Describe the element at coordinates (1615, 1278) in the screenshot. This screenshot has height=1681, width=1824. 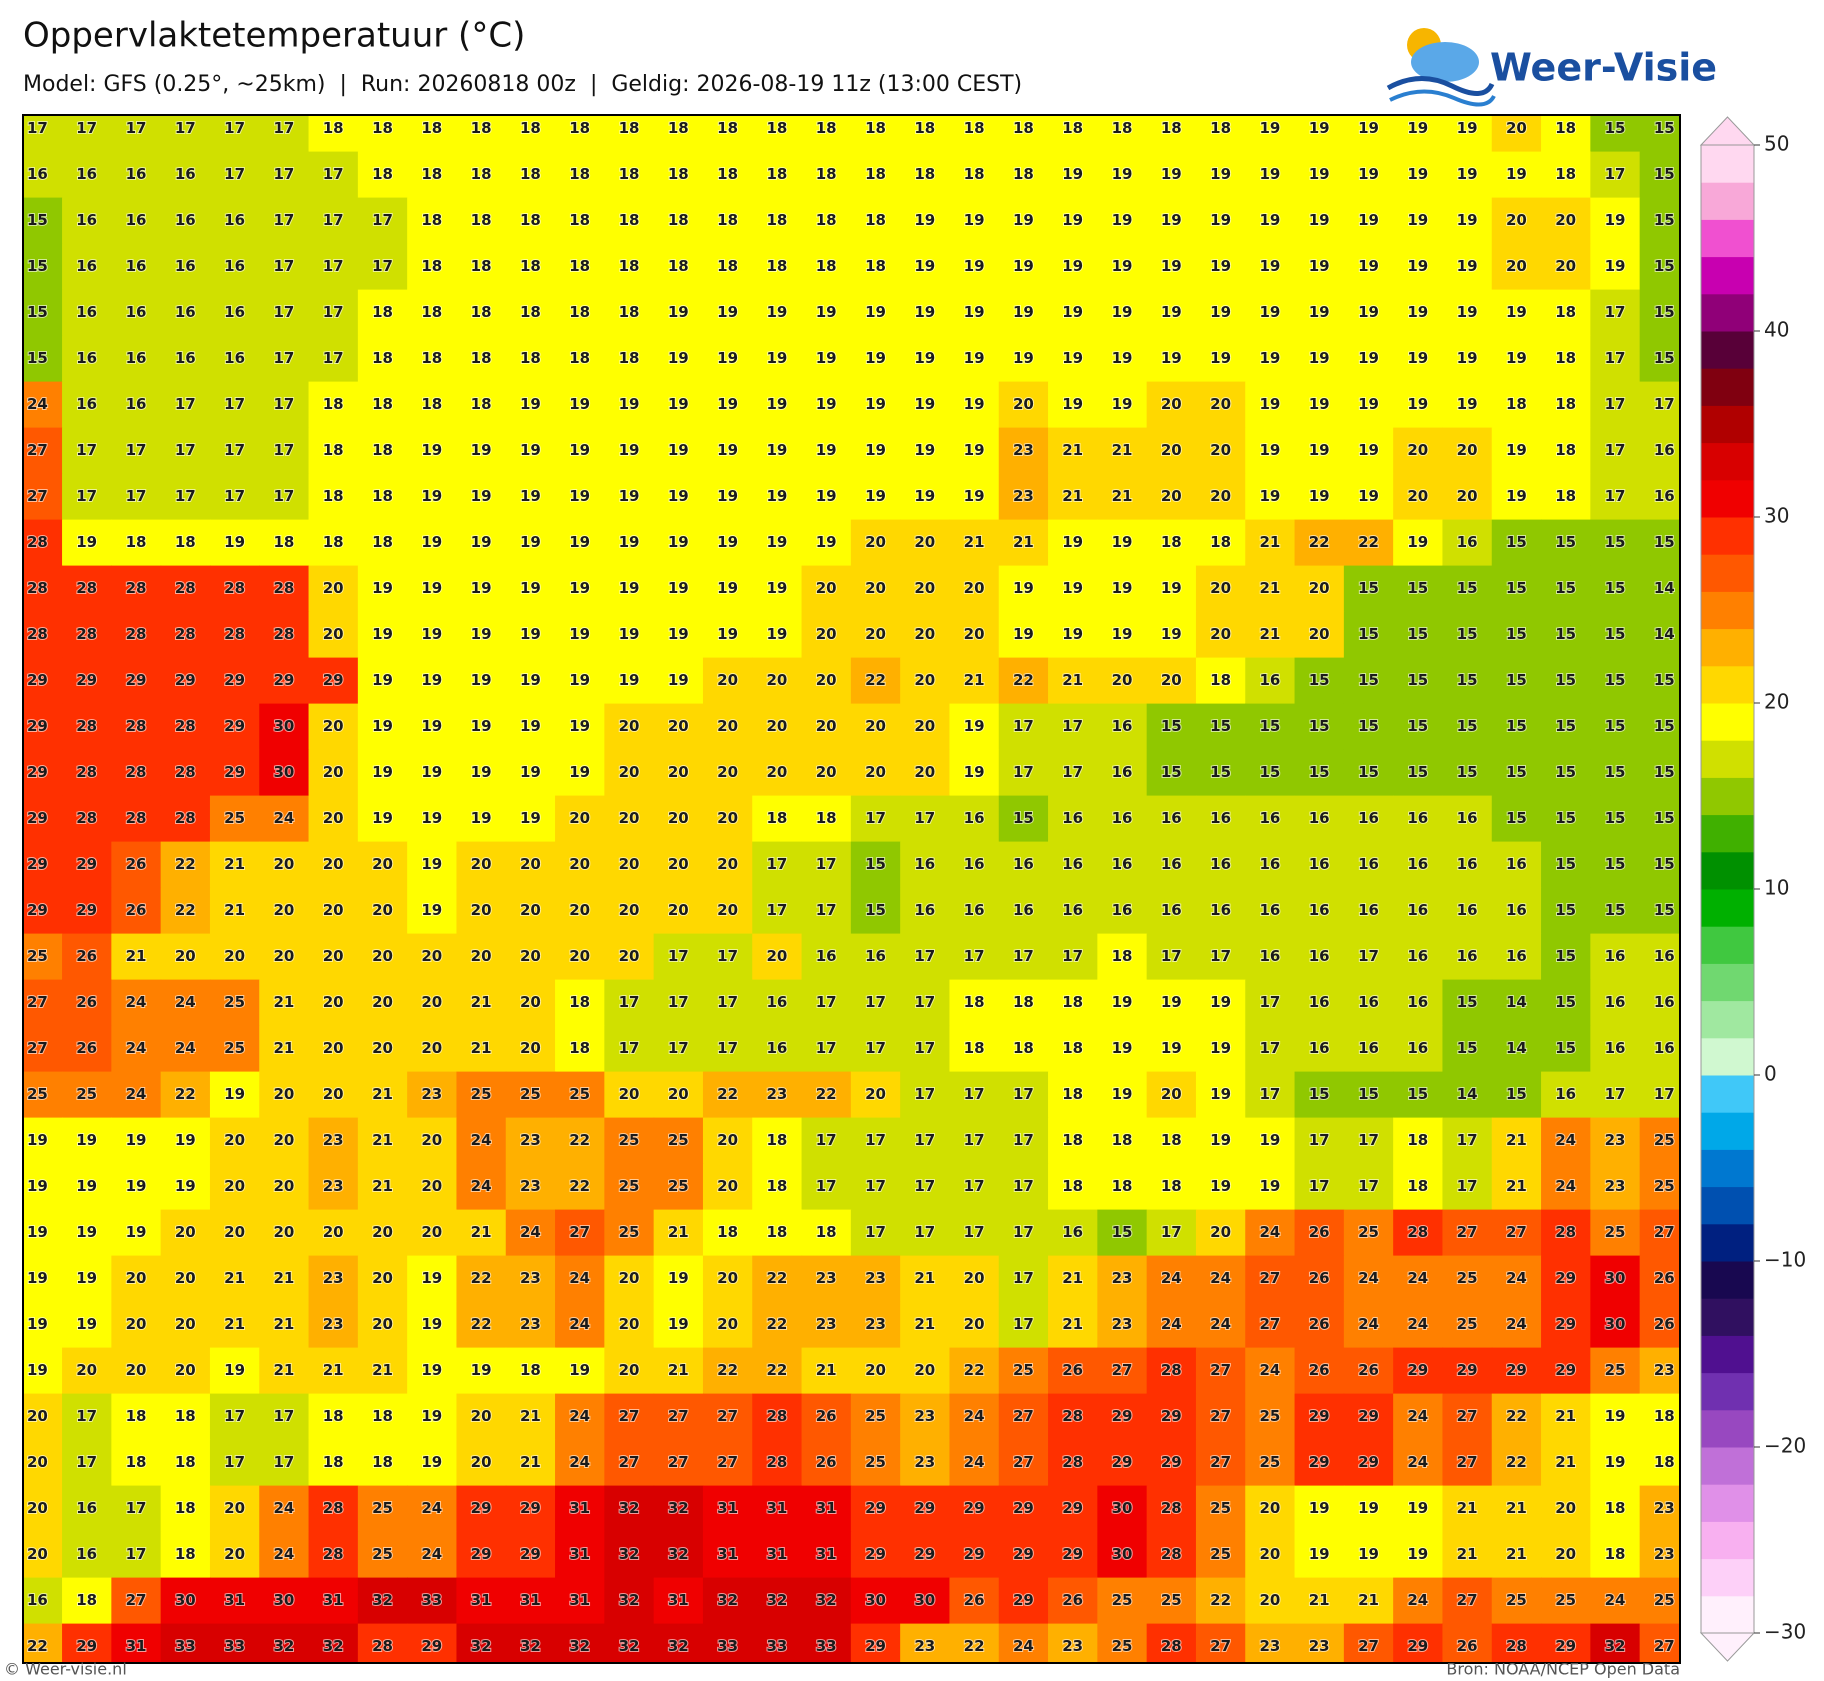
I see `temperature-label: 30` at that location.